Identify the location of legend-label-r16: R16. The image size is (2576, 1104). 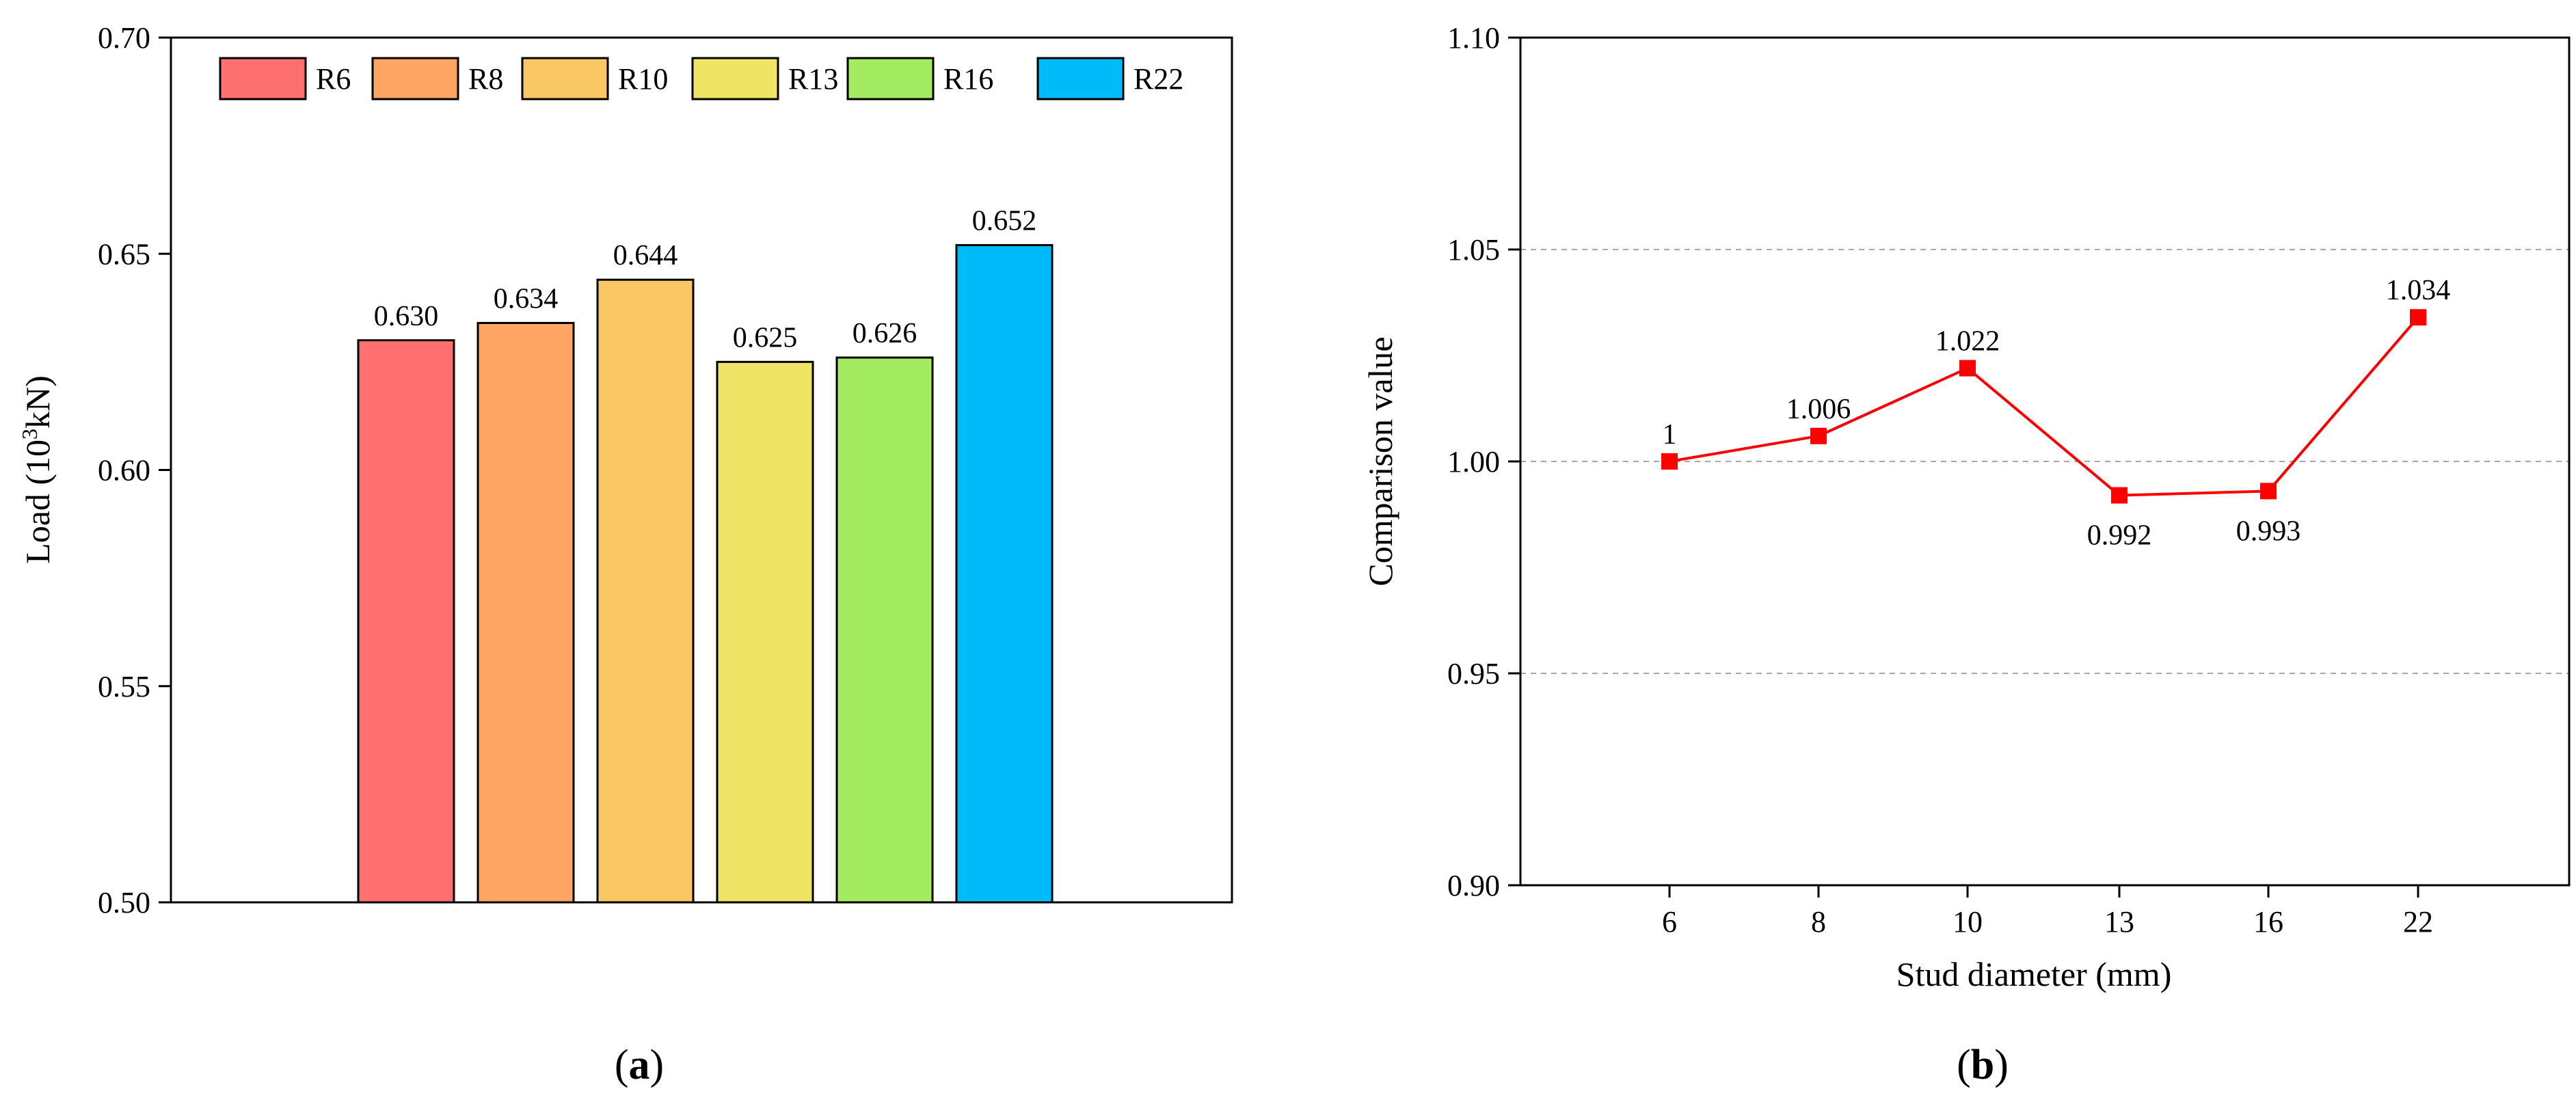
(968, 79).